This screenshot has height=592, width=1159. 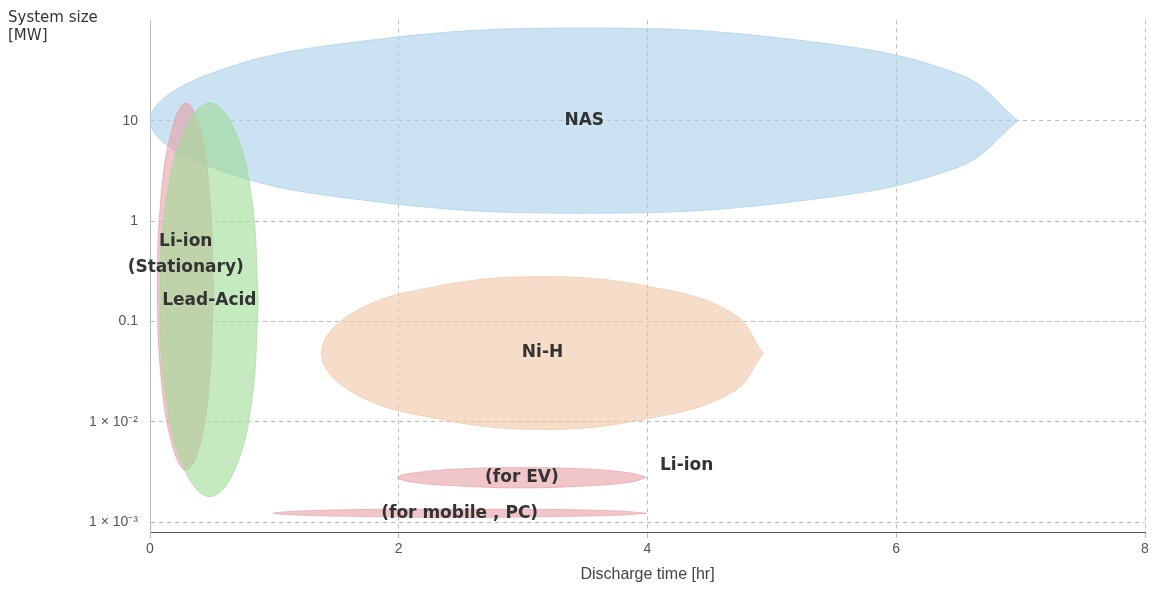 I want to click on annotation: Li-ion, so click(x=687, y=464).